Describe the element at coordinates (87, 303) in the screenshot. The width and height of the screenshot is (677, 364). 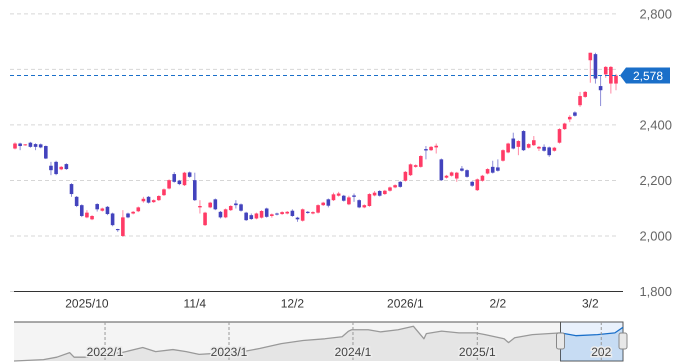
I see `x-tick-label: 2025/10` at that location.